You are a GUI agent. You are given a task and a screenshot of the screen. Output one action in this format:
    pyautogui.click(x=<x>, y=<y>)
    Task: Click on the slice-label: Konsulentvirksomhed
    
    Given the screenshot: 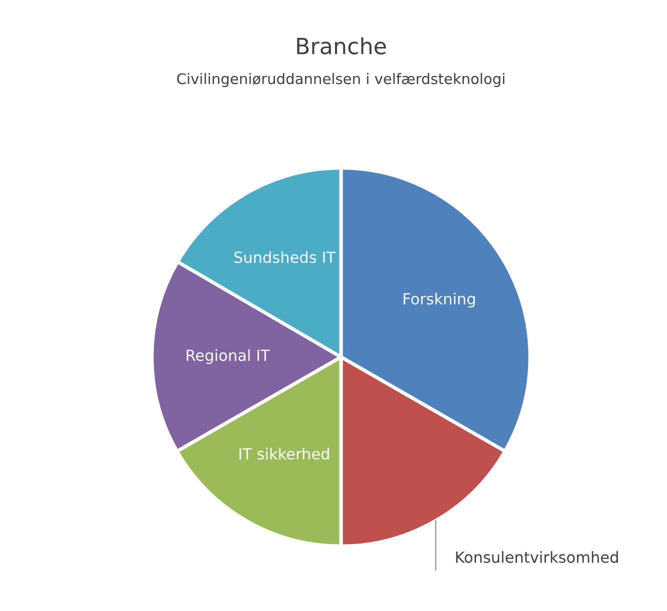 What is the action you would take?
    pyautogui.click(x=537, y=557)
    